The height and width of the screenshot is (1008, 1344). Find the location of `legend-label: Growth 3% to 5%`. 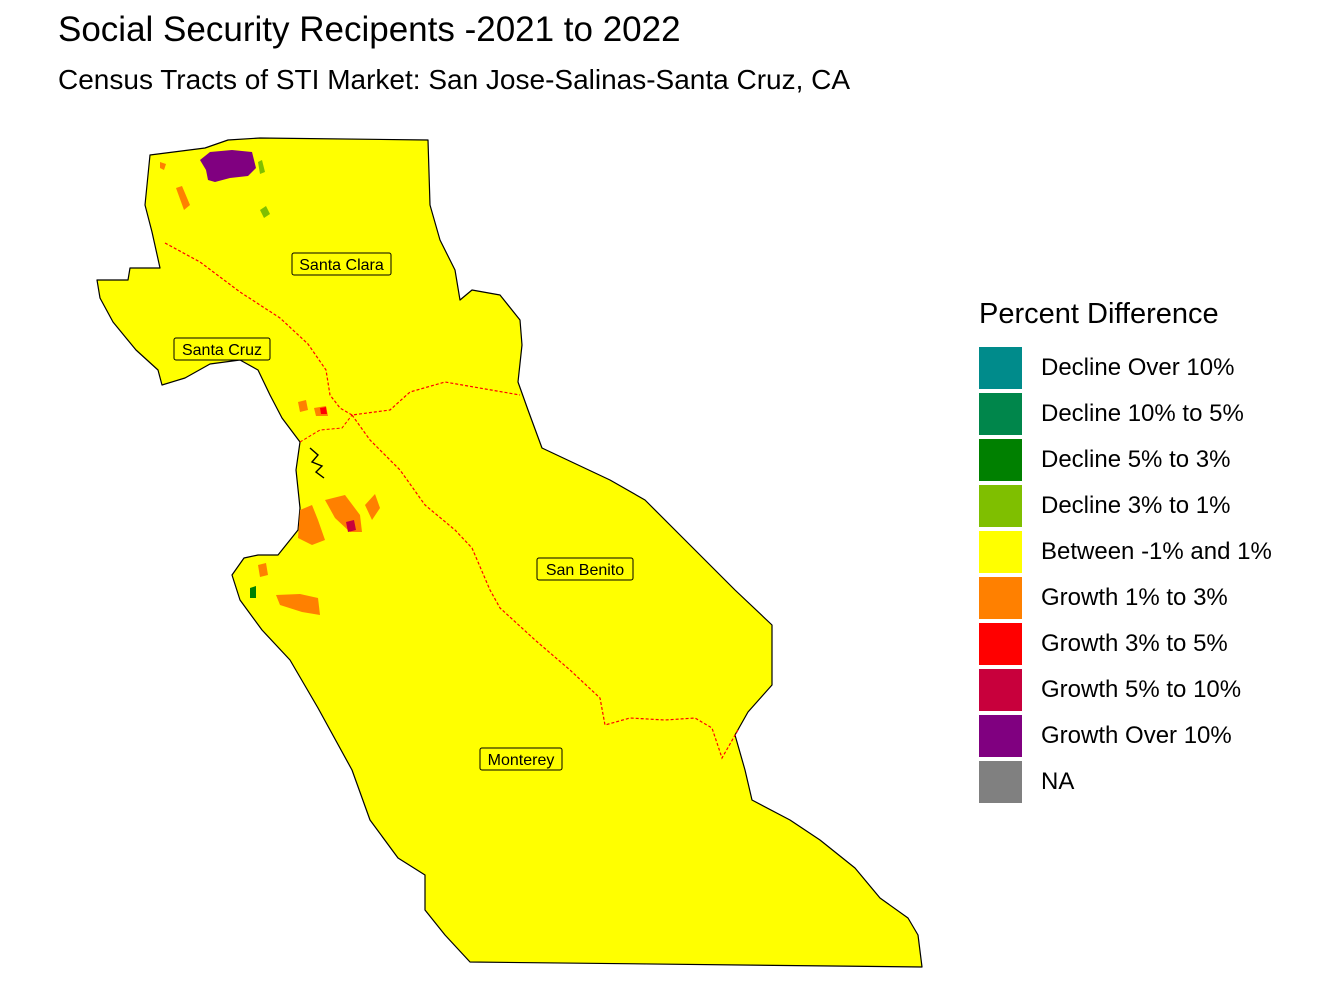

legend-label: Growth 3% to 5% is located at coordinates (1134, 643).